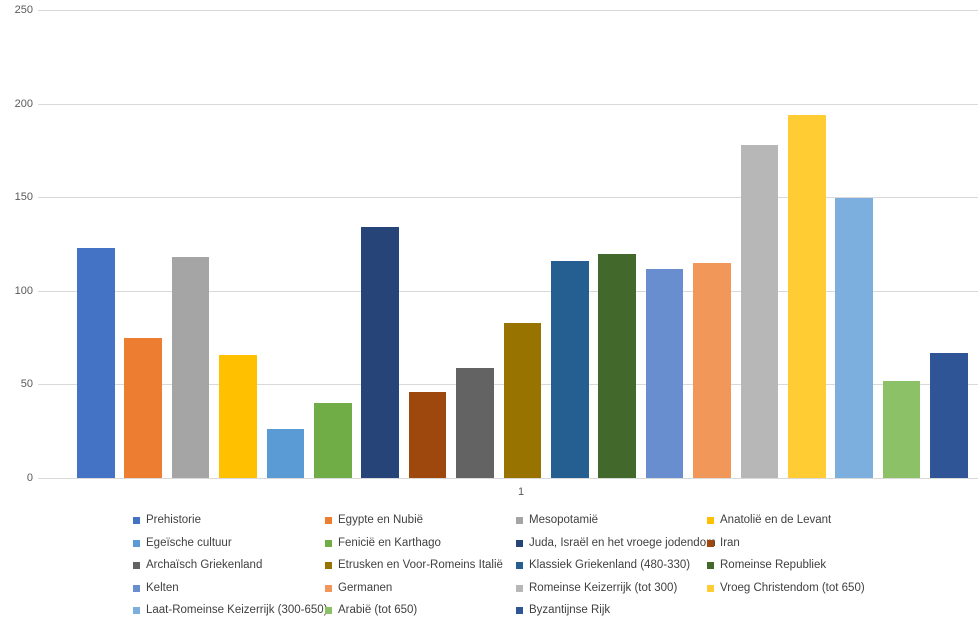 This screenshot has width=978, height=627. Describe the element at coordinates (29, 477) in the screenshot. I see `y-axis-tick-label: 0` at that location.